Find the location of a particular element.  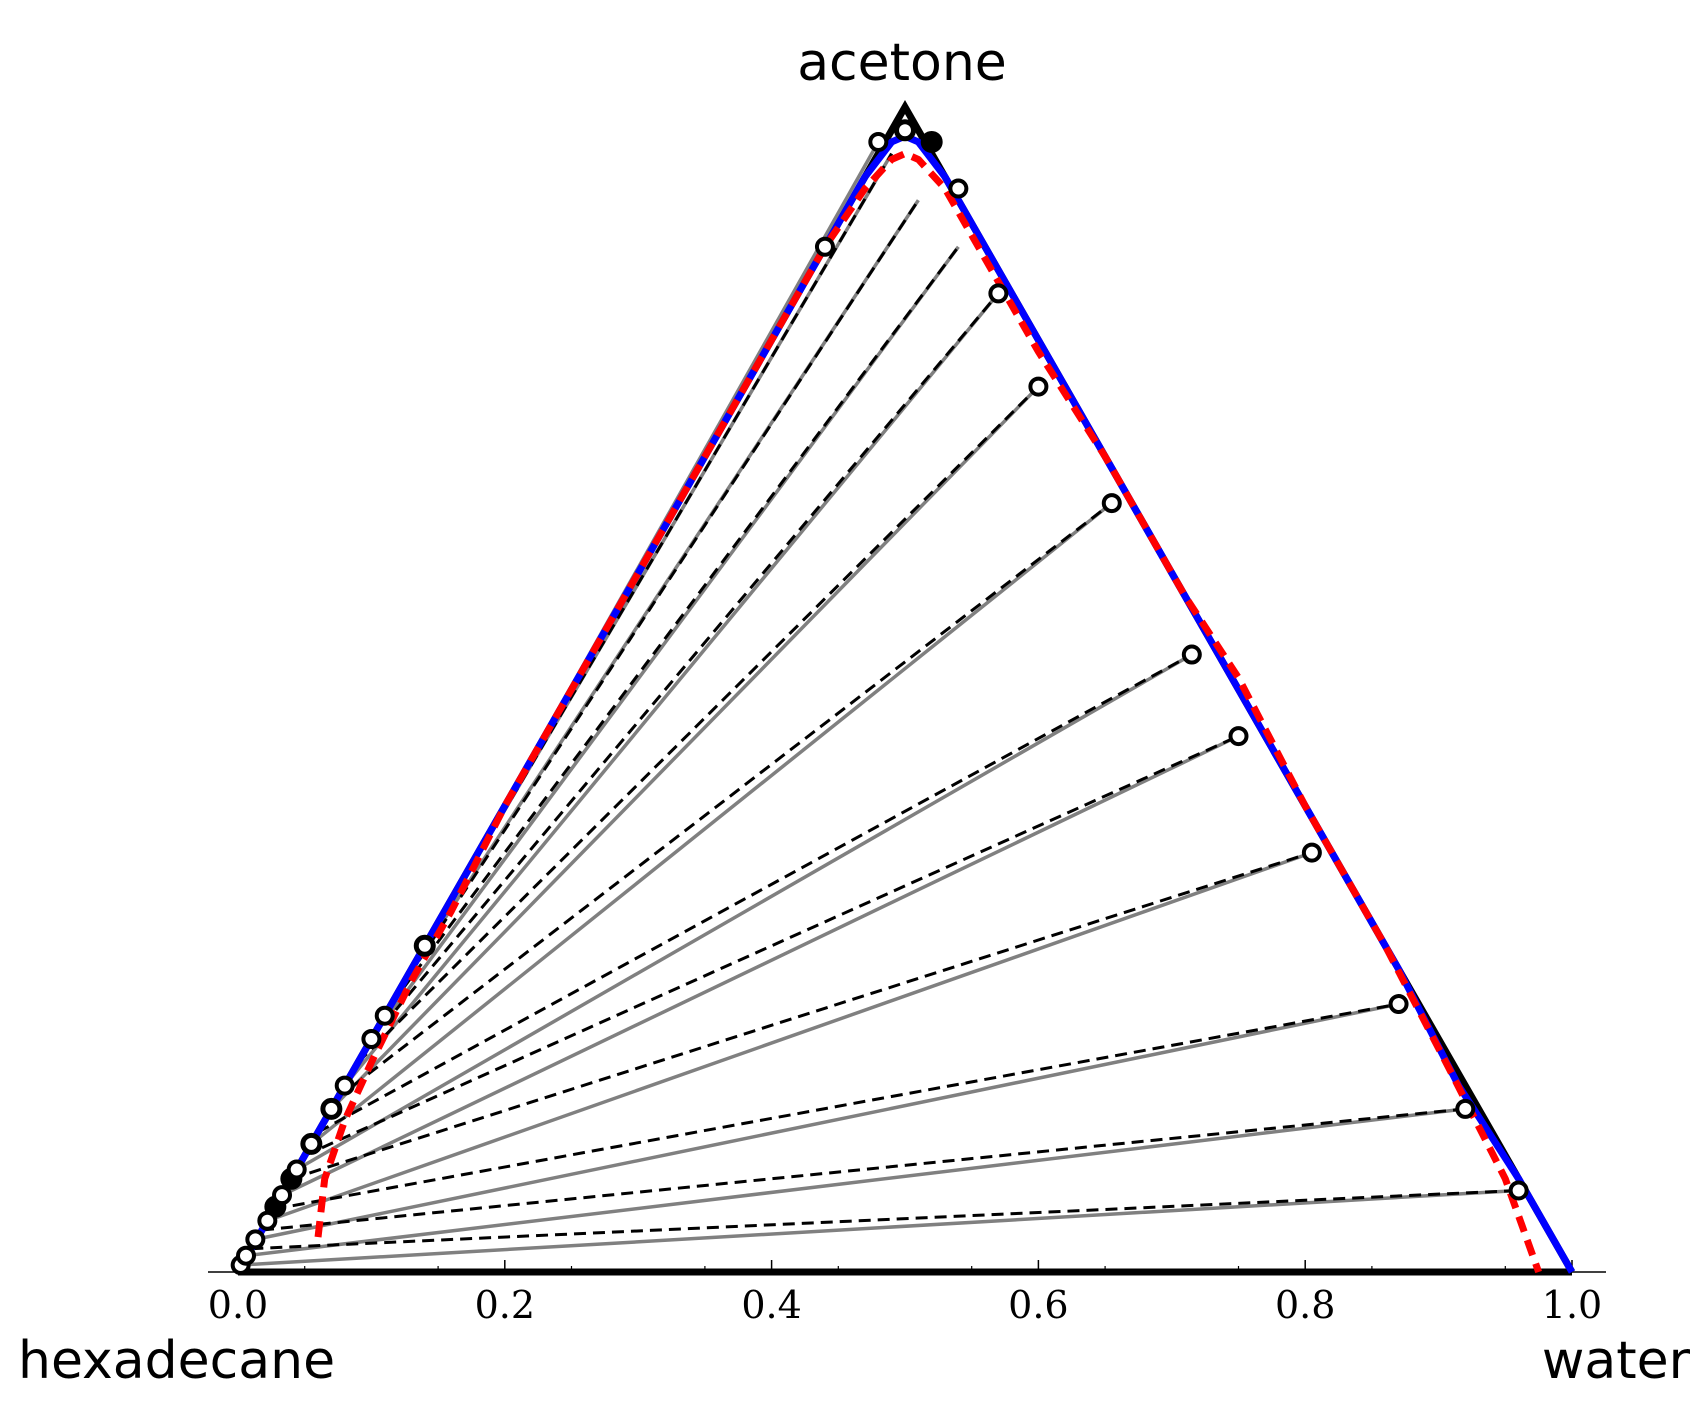

vertex-label-right: water is located at coordinates (1616, 1361).